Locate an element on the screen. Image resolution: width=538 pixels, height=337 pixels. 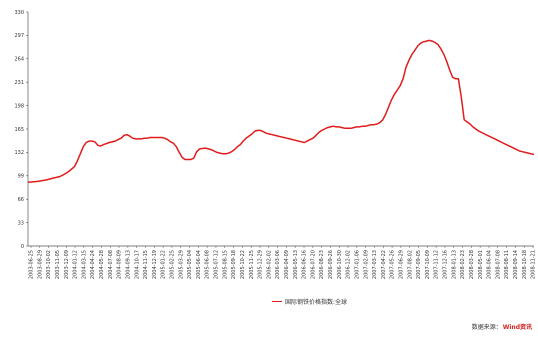
x-tick-label: 2007-10-09 is located at coordinates (428, 264).